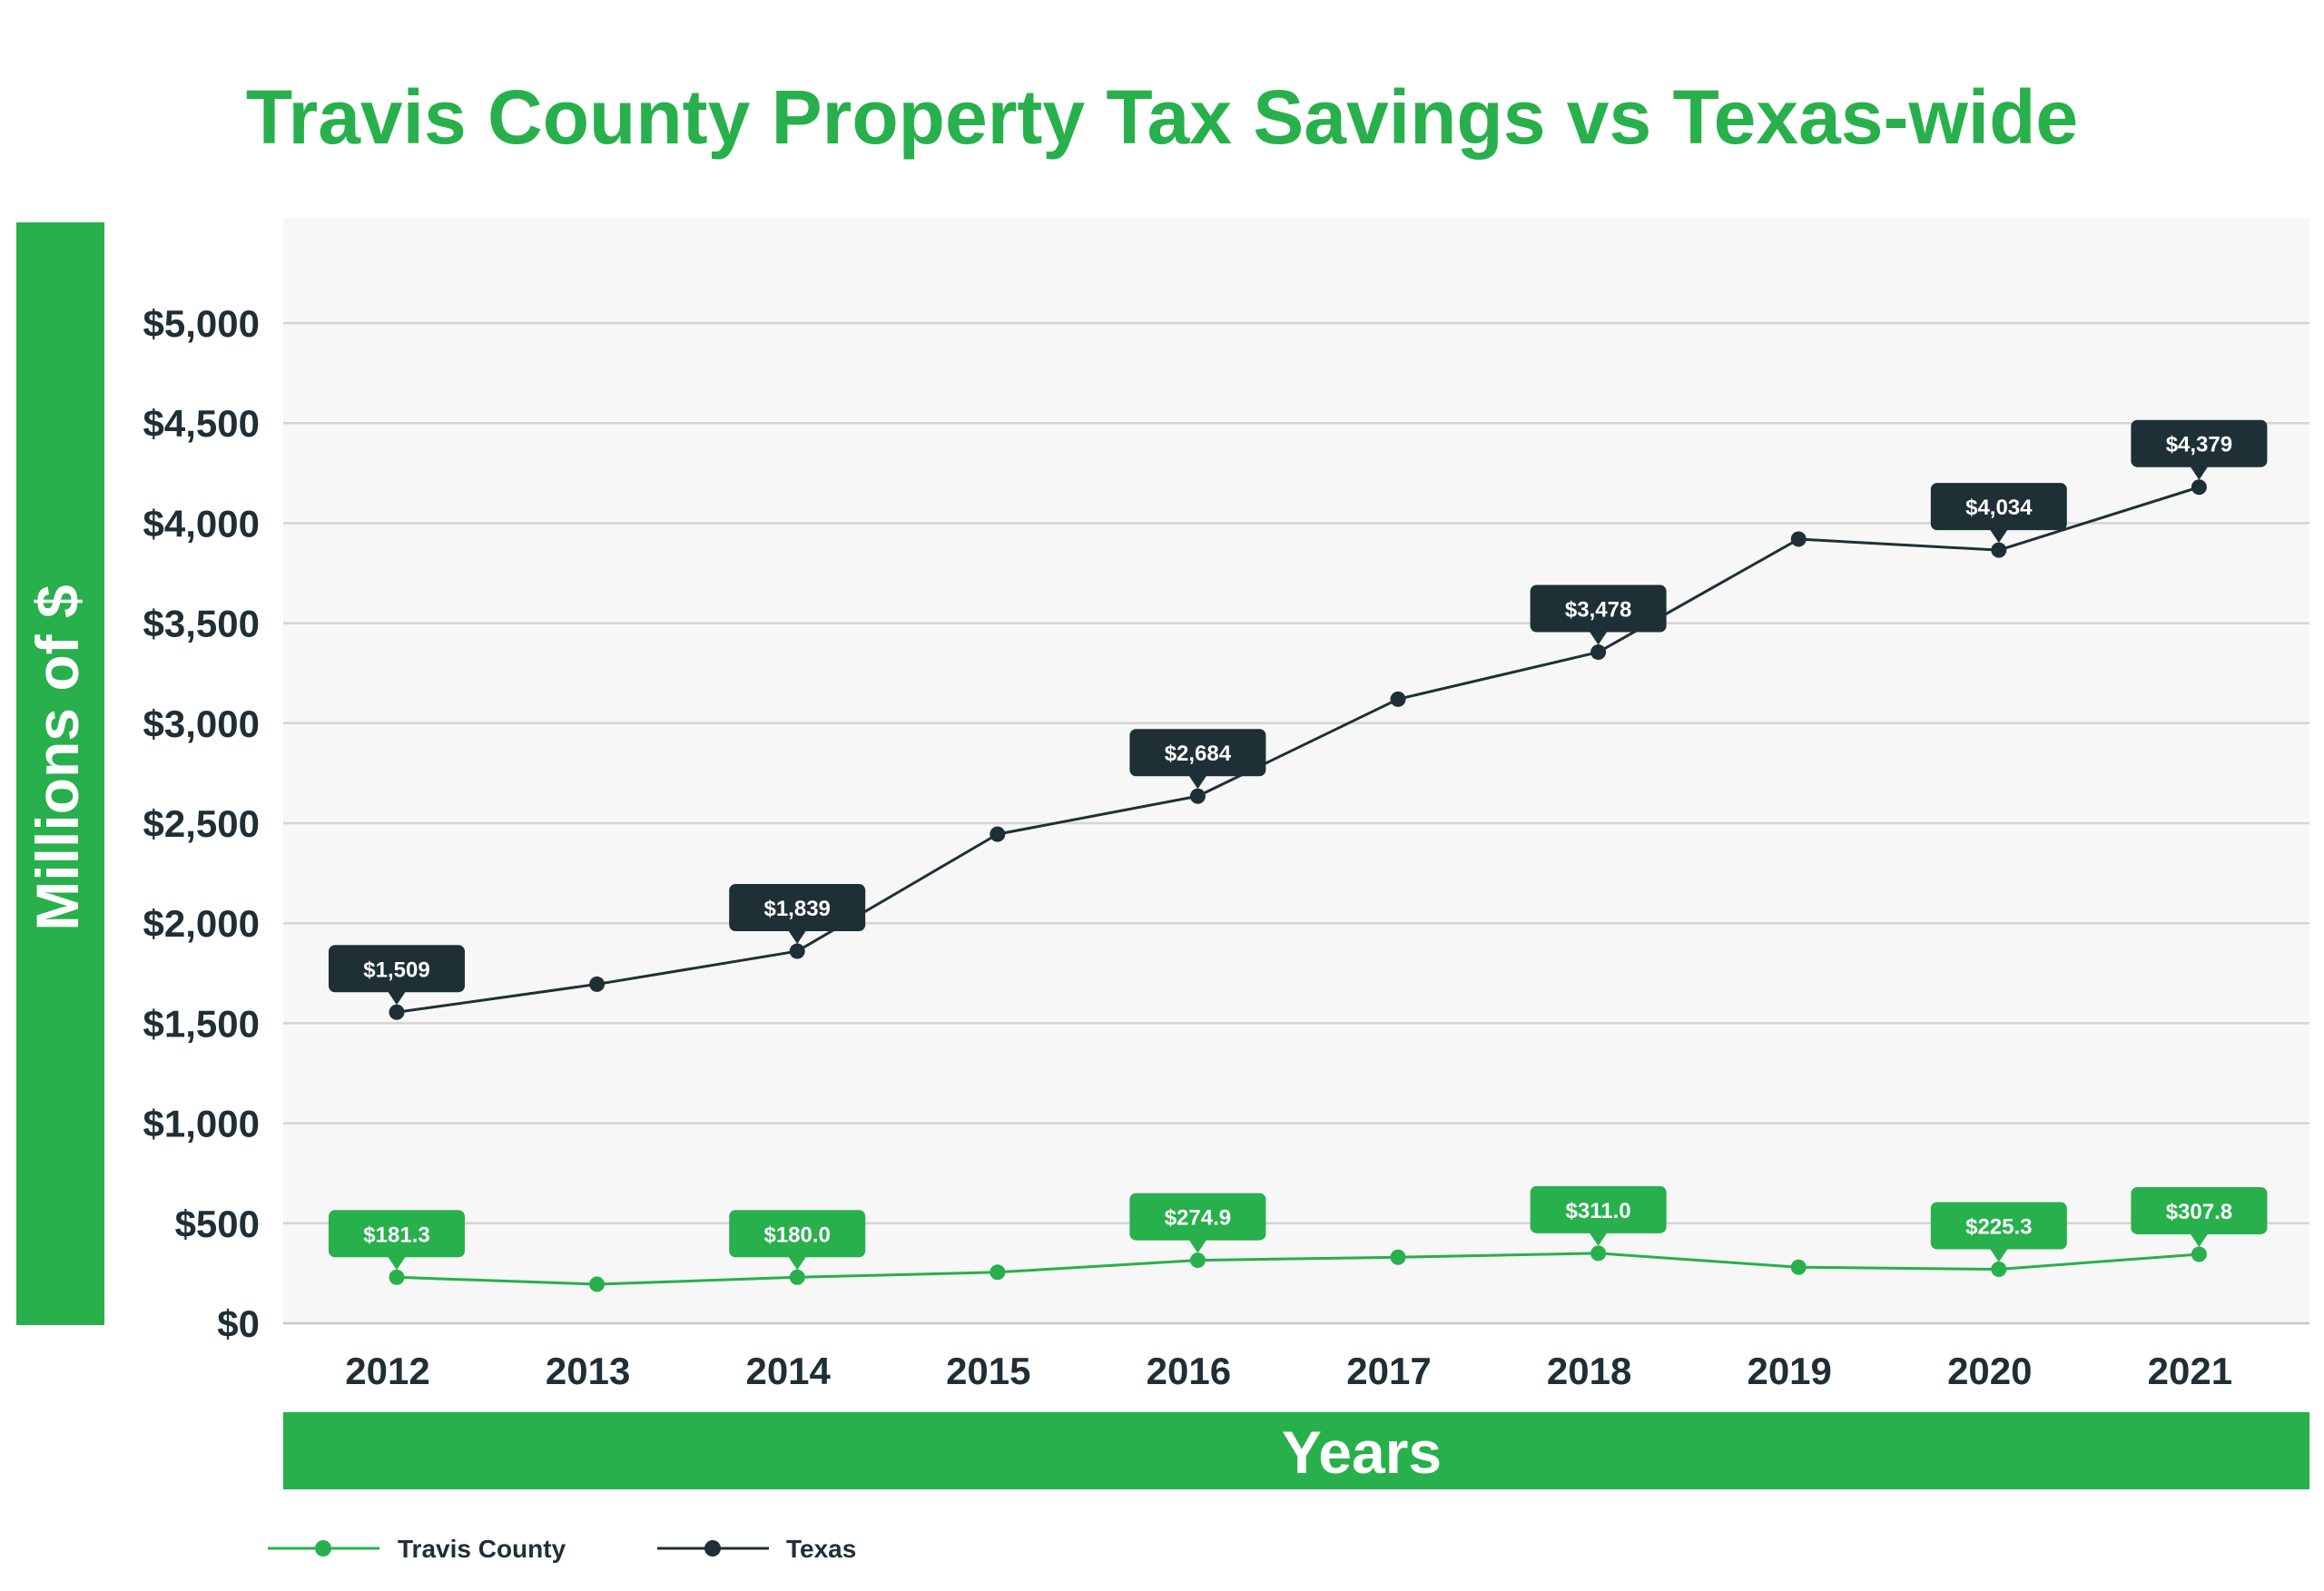  Describe the element at coordinates (2190, 1371) in the screenshot. I see `x-tick-label: 2021` at that location.